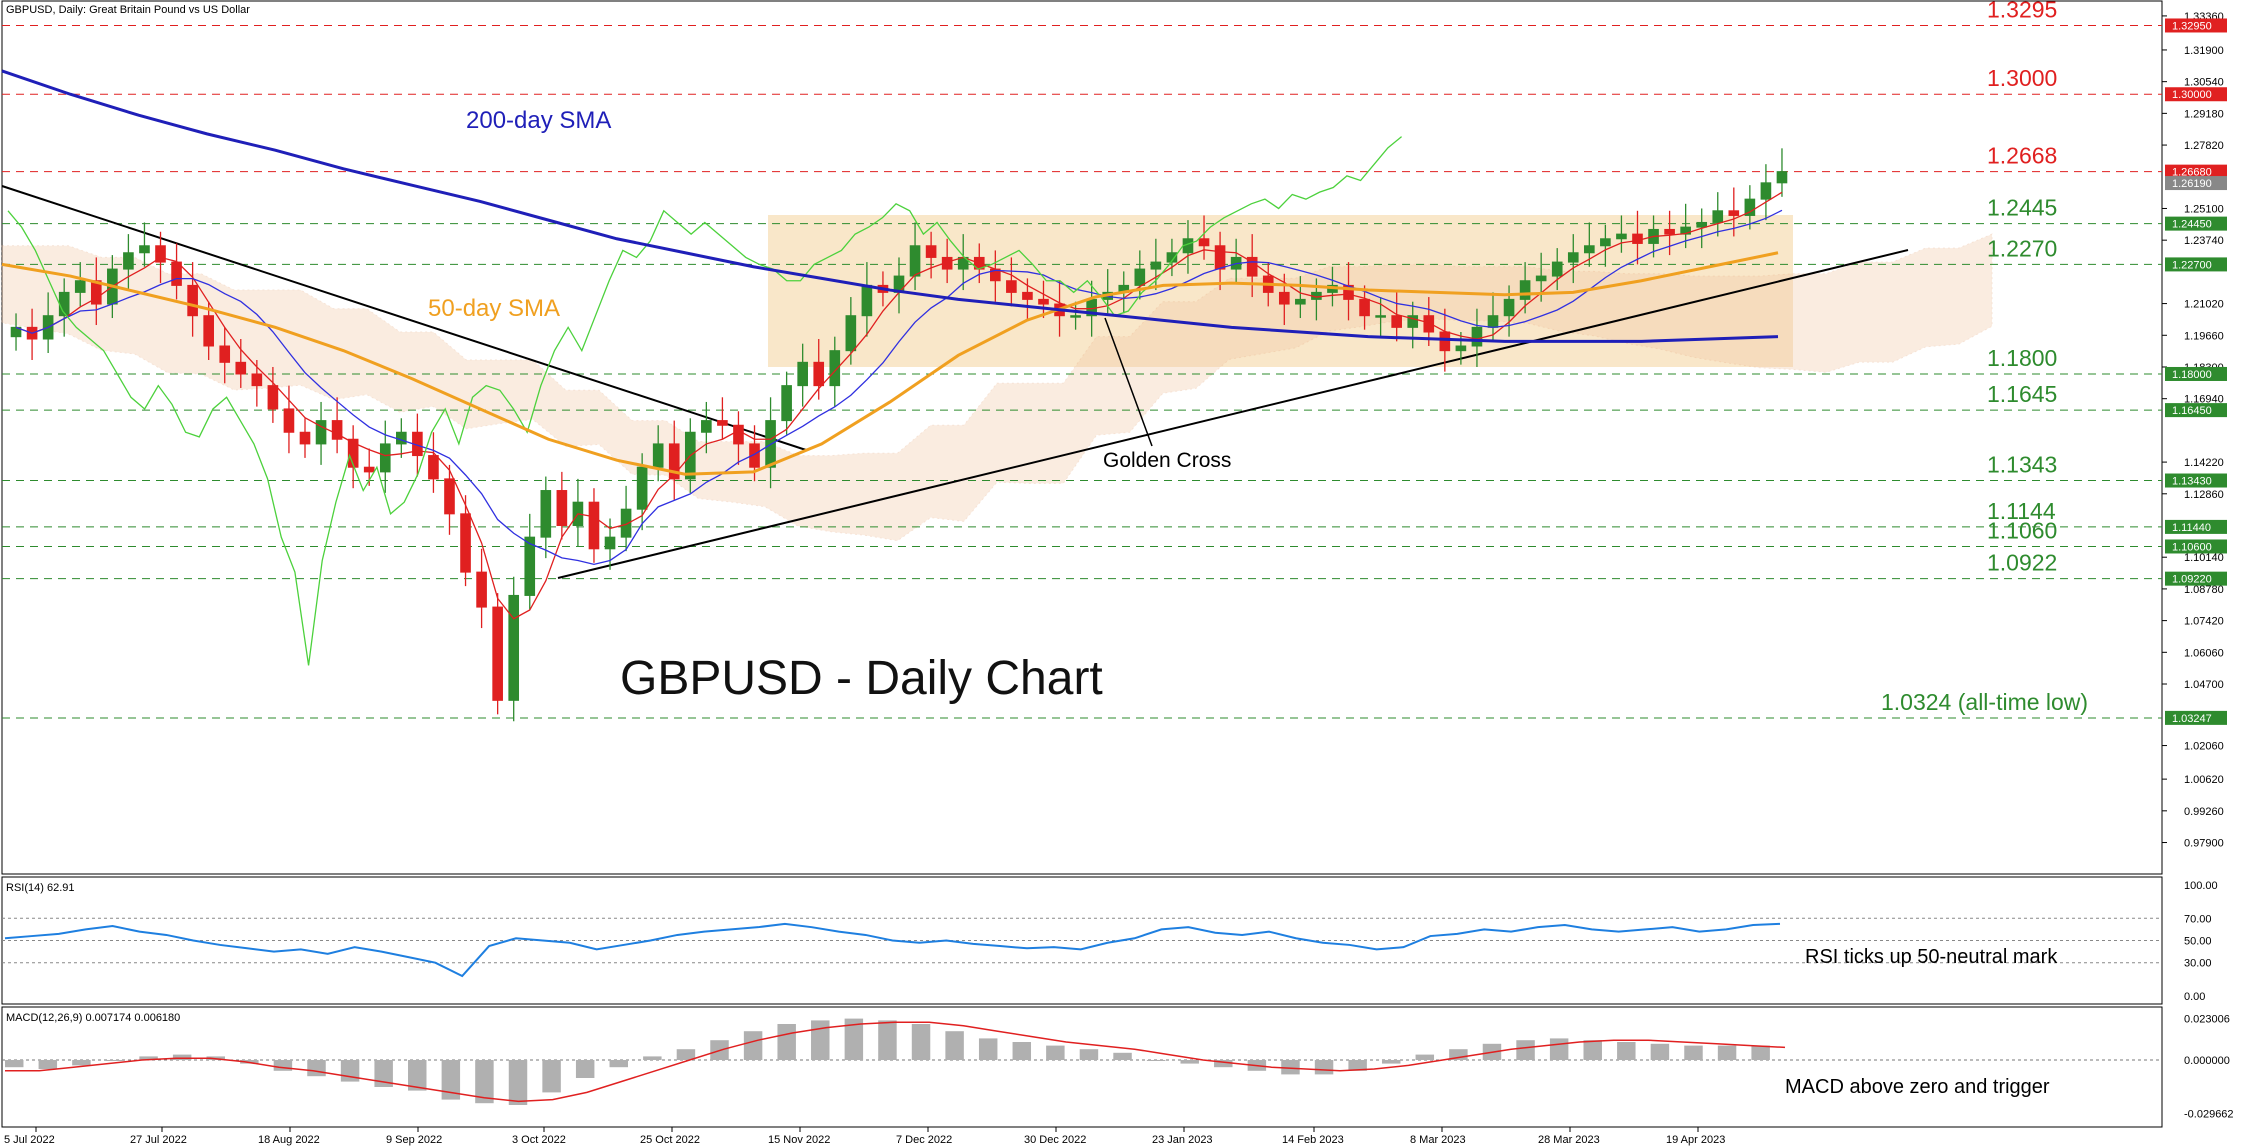 The image size is (2244, 1147). Describe the element at coordinates (2022, 208) in the screenshot. I see `level-label: 1.2445` at that location.